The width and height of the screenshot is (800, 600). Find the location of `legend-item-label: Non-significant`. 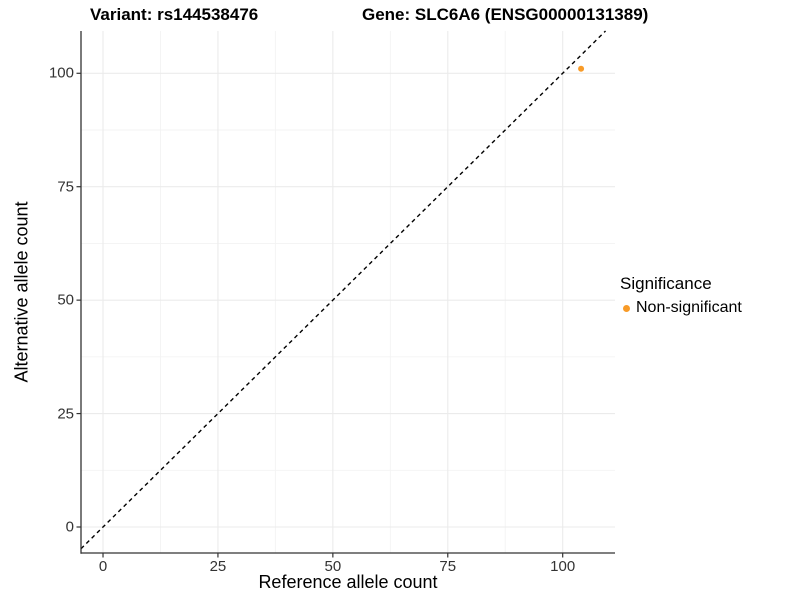

legend-item-label: Non-significant is located at coordinates (689, 307).